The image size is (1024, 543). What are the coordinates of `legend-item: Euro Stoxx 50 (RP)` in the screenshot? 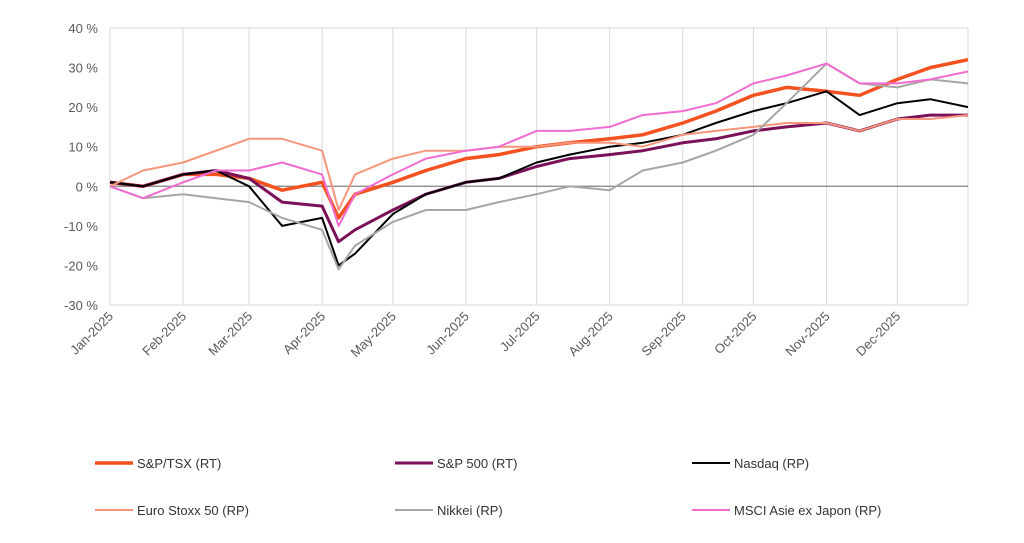 It's located at (172, 510).